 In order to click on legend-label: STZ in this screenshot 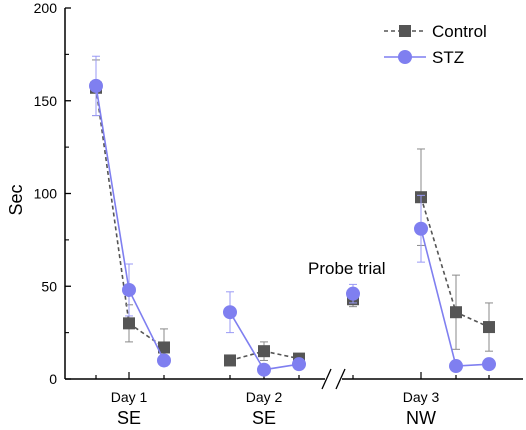, I will do `click(448, 57)`.